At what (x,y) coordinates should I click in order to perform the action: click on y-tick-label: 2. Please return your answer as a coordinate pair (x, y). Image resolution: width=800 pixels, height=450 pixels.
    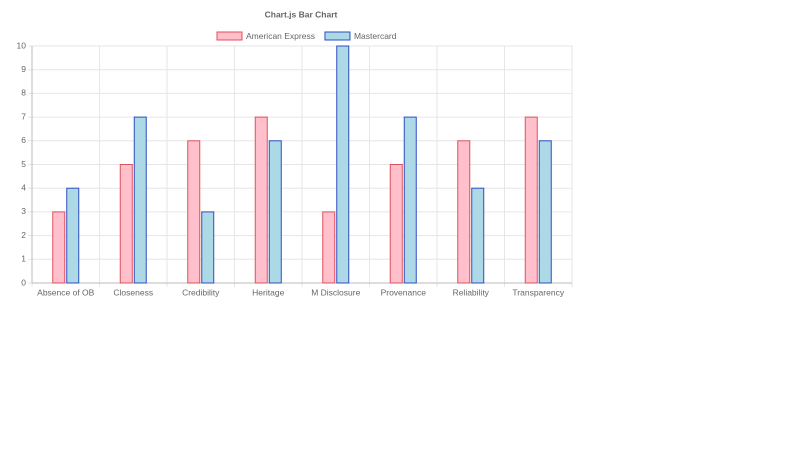
    Looking at the image, I should click on (23, 235).